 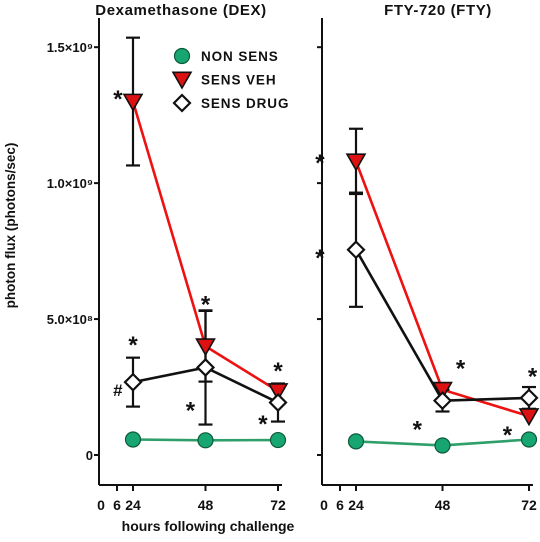 I want to click on y-axis-label: photon flux (photons/sec), so click(x=10, y=226).